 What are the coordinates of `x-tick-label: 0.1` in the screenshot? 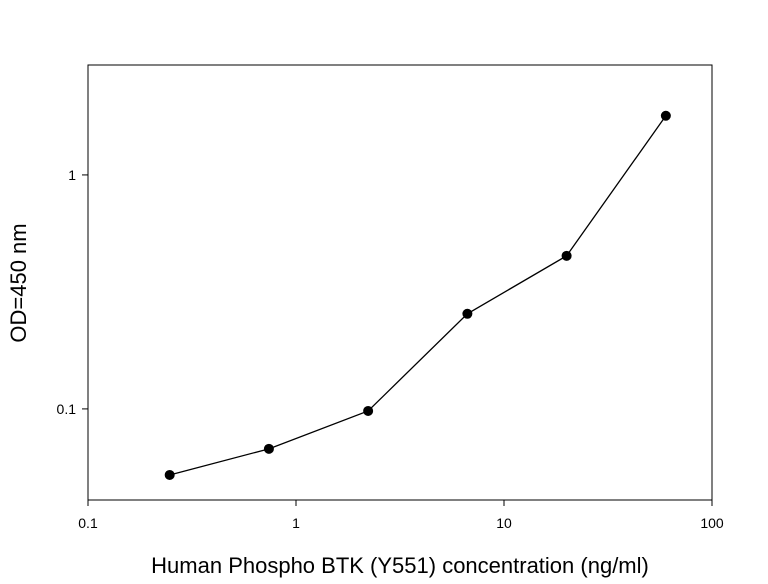 It's located at (88, 523).